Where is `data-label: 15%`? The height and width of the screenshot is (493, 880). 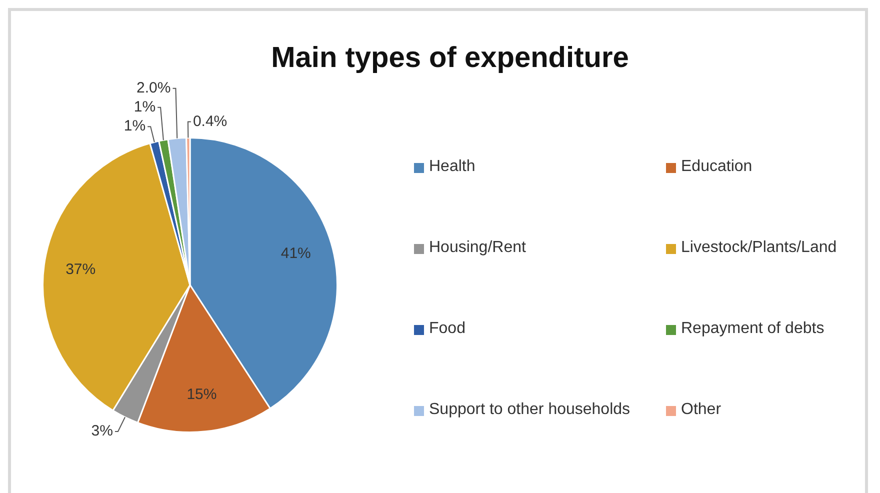 data-label: 15% is located at coordinates (201, 394).